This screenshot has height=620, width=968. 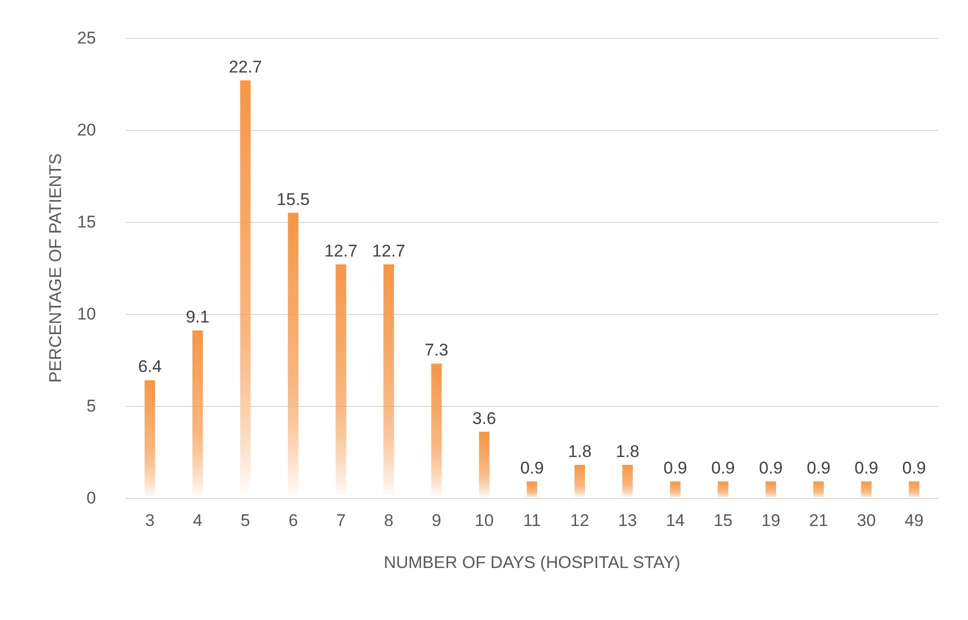 What do you see at coordinates (197, 520) in the screenshot?
I see `x-tick-label: 4` at bounding box center [197, 520].